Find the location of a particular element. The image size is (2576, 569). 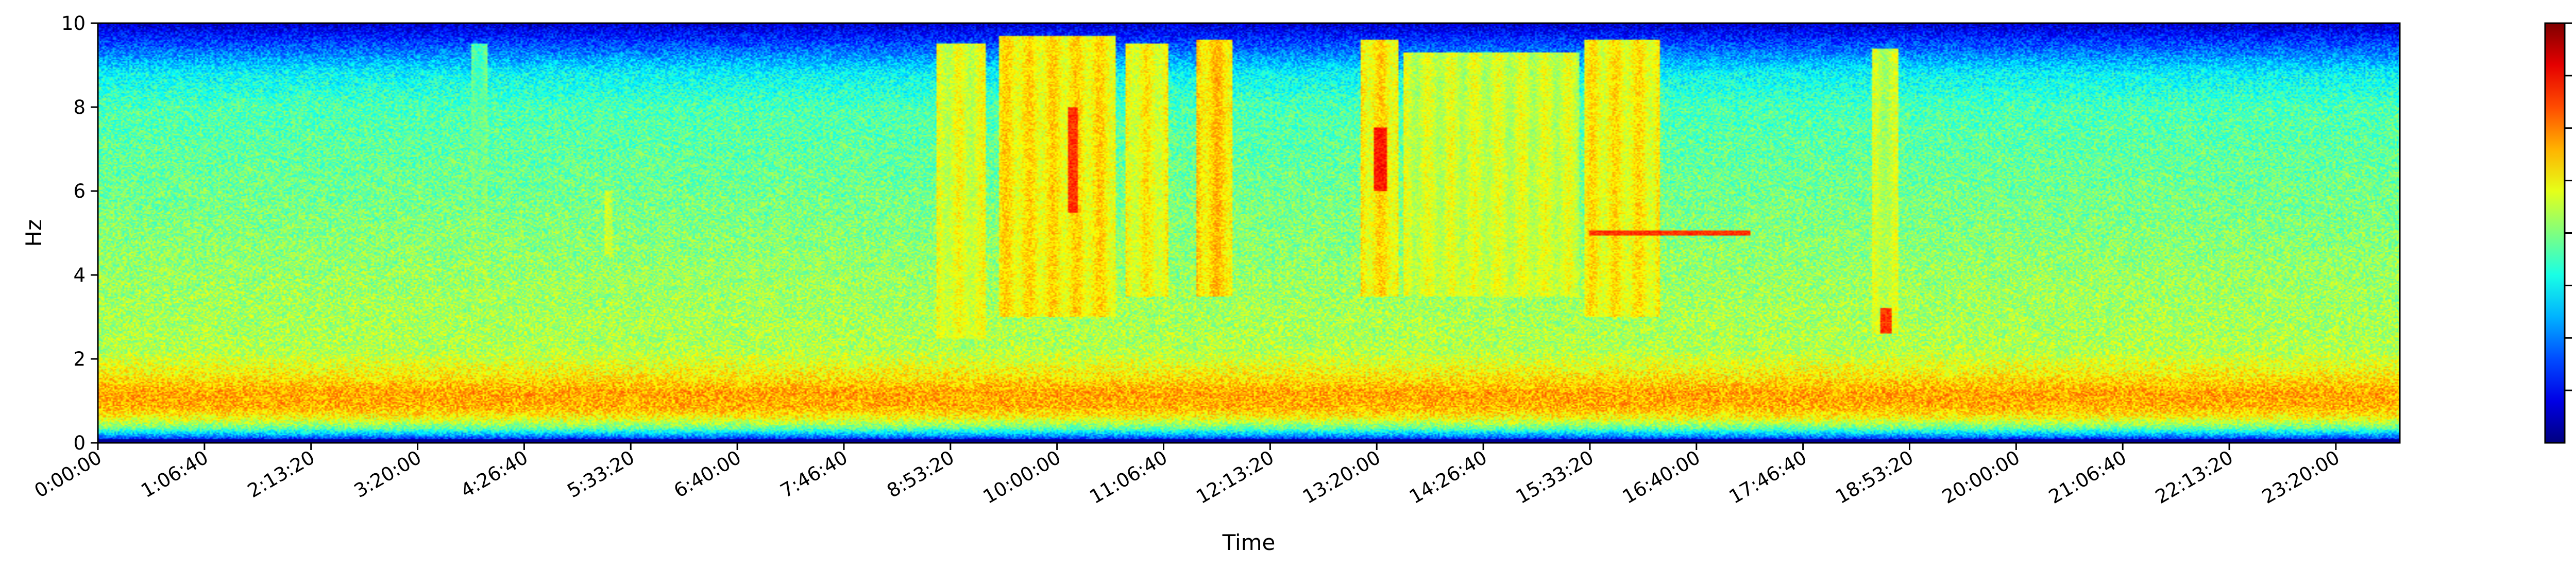

y-tick-label: 4 is located at coordinates (79, 275).